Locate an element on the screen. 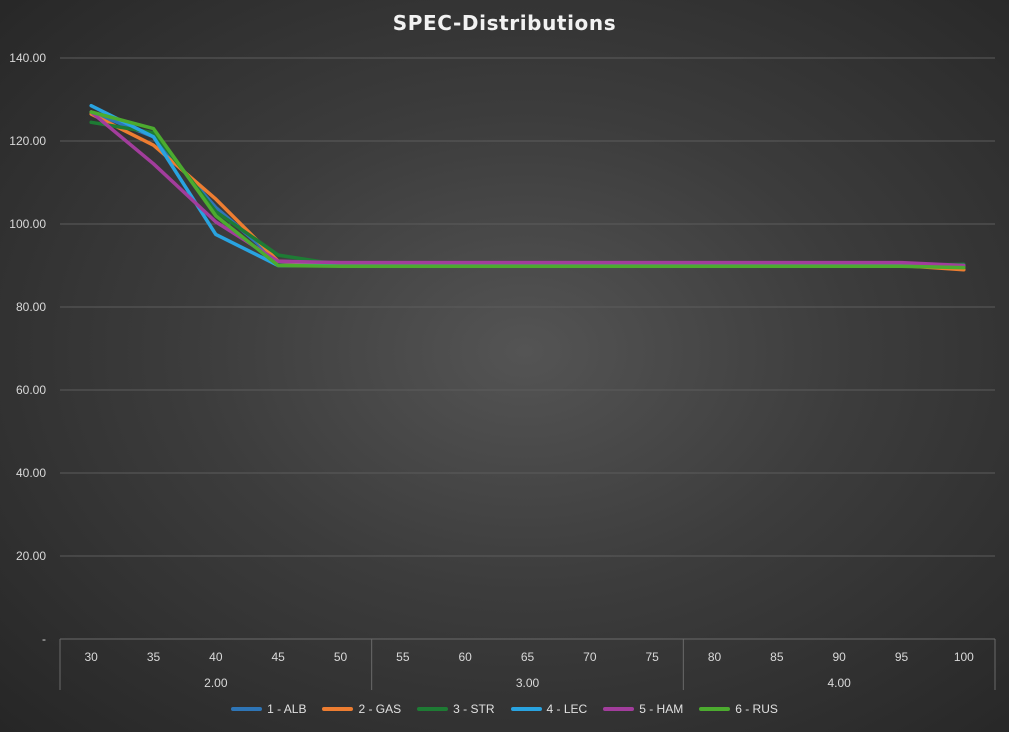 The image size is (1009, 732). legend-label: 6 - RUS is located at coordinates (756, 709).